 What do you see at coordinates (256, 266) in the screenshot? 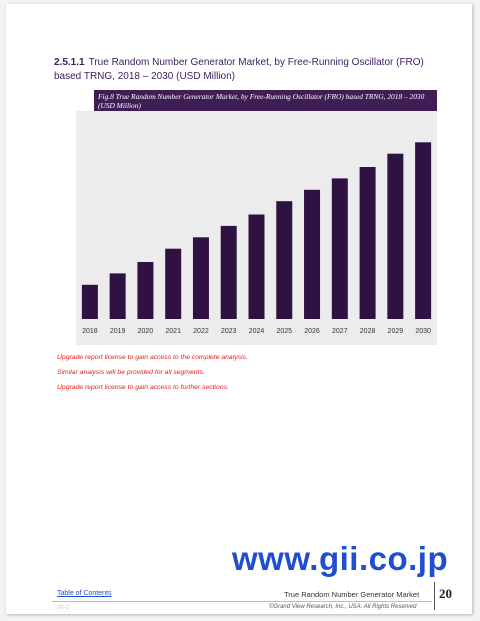
I see `bar-2024` at bounding box center [256, 266].